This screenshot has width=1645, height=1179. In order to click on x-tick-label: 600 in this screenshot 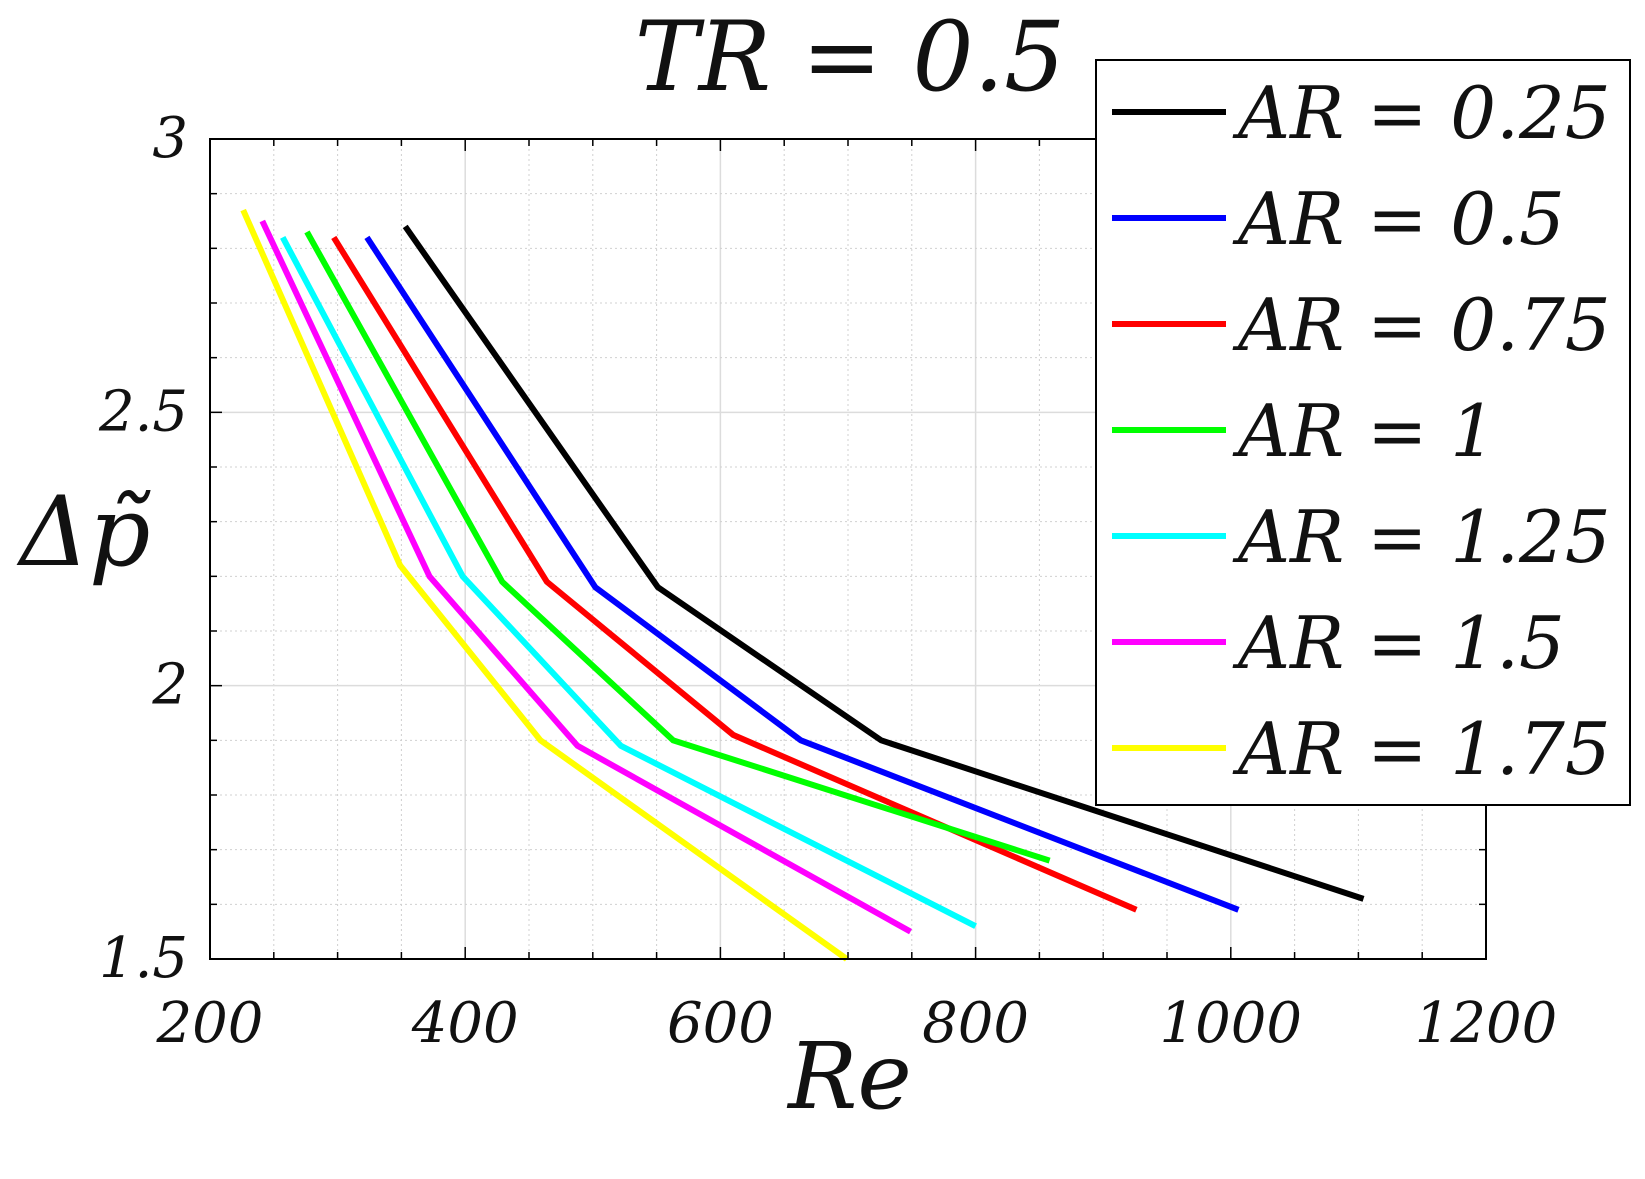, I will do `click(720, 1023)`.